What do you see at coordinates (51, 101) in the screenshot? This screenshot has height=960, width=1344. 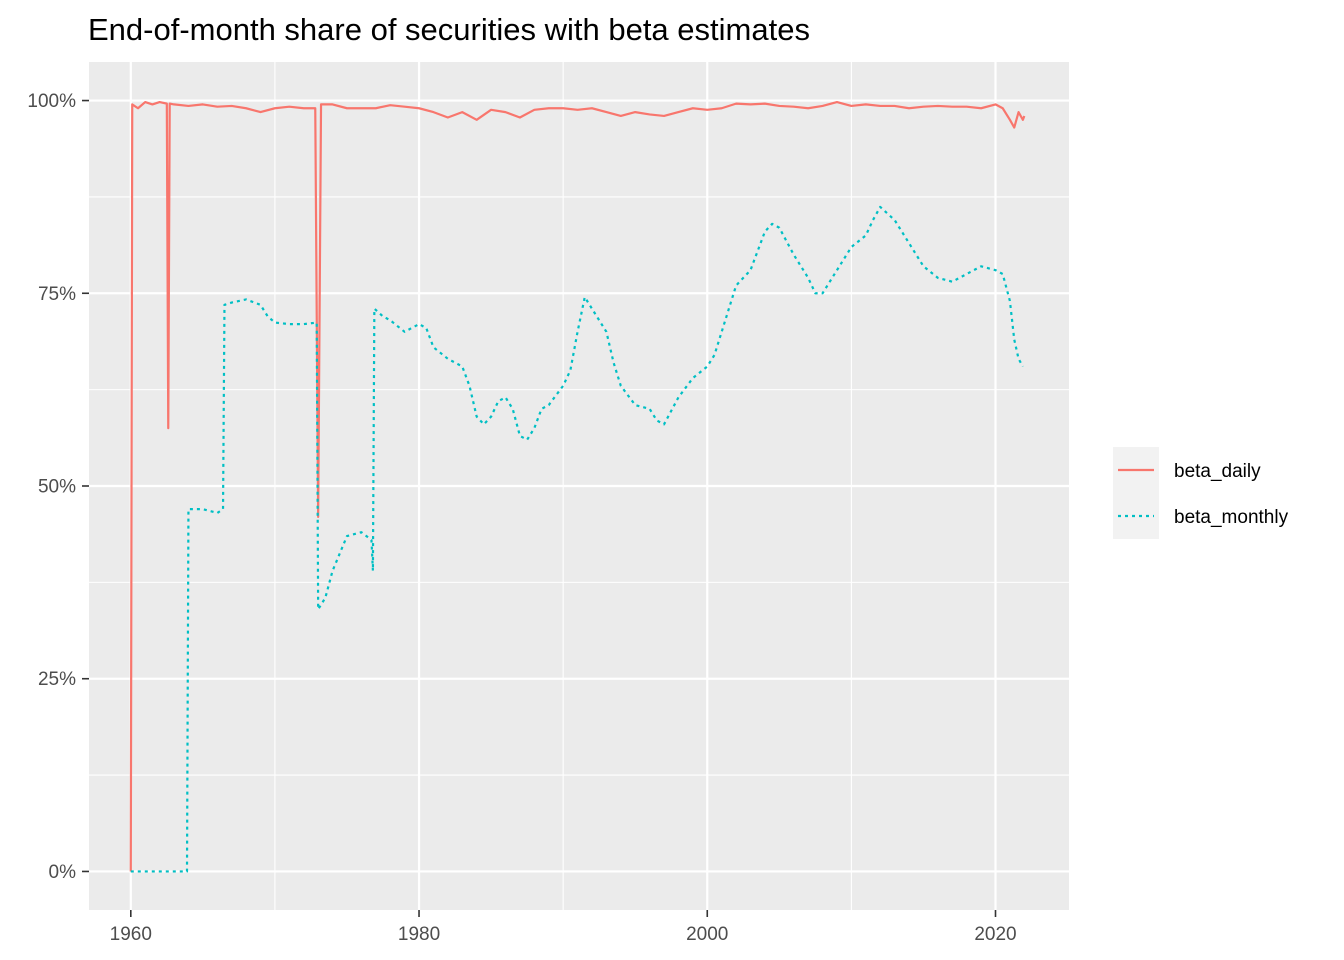 I see `y-tick-label: 100%` at bounding box center [51, 101].